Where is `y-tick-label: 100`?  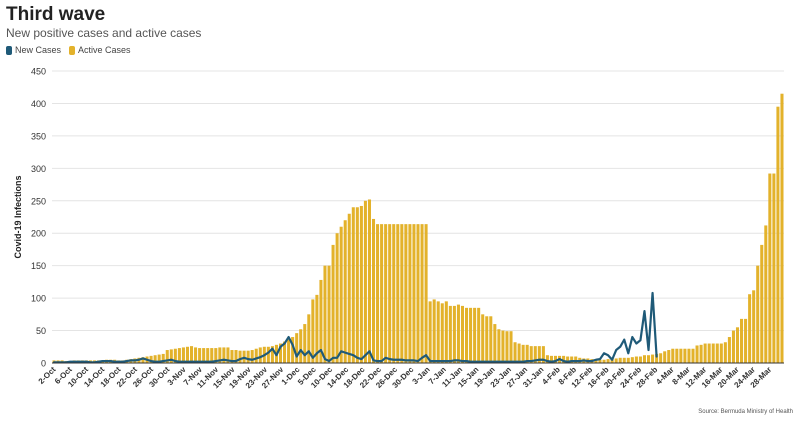 y-tick-label: 100 is located at coordinates (38, 299).